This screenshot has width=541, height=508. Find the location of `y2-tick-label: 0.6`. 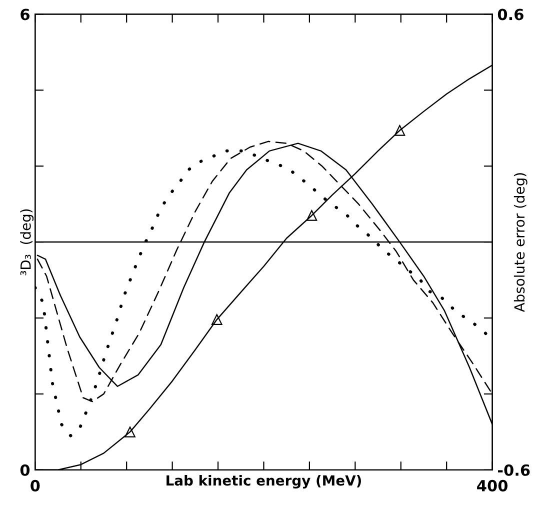

y2-tick-label: 0.6 is located at coordinates (511, 14).